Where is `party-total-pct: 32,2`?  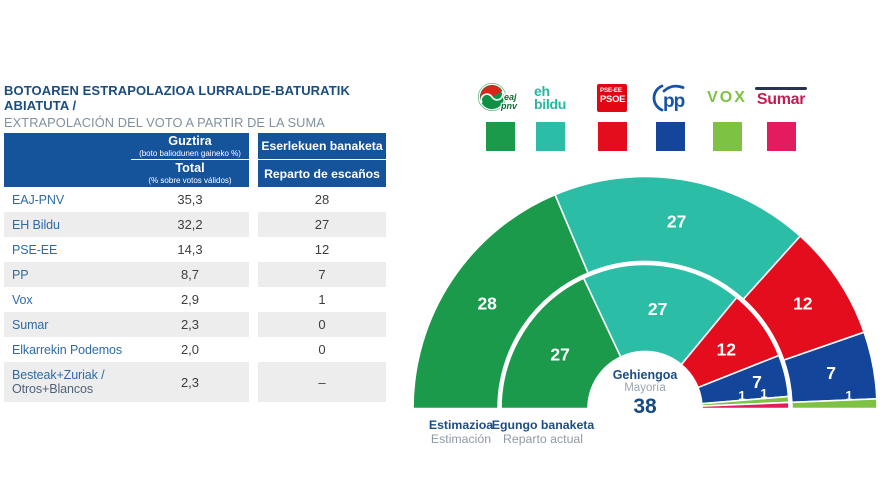
party-total-pct: 32,2 is located at coordinates (190, 224).